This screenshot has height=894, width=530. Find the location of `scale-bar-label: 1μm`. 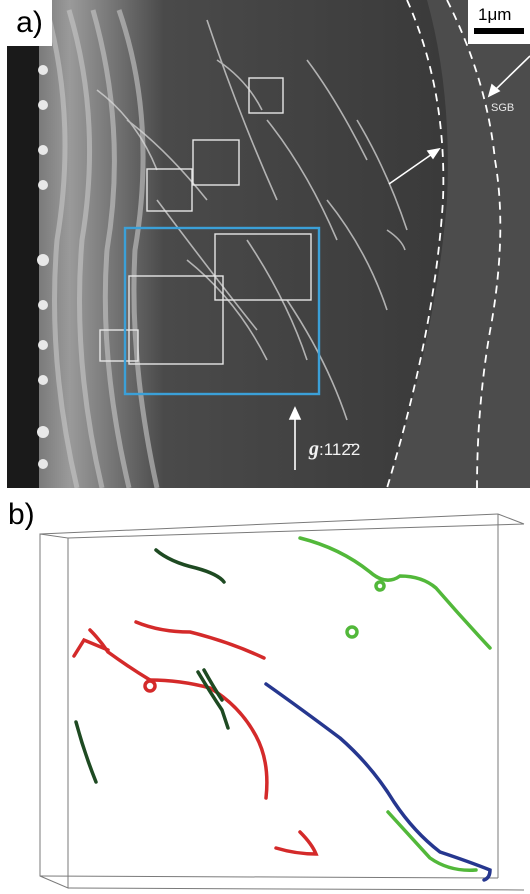

scale-bar-label: 1μm is located at coordinates (495, 14).